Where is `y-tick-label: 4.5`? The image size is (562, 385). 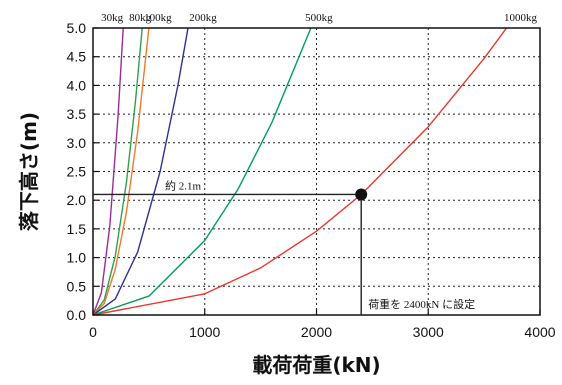 y-tick-label: 4.5 is located at coordinates (77, 57).